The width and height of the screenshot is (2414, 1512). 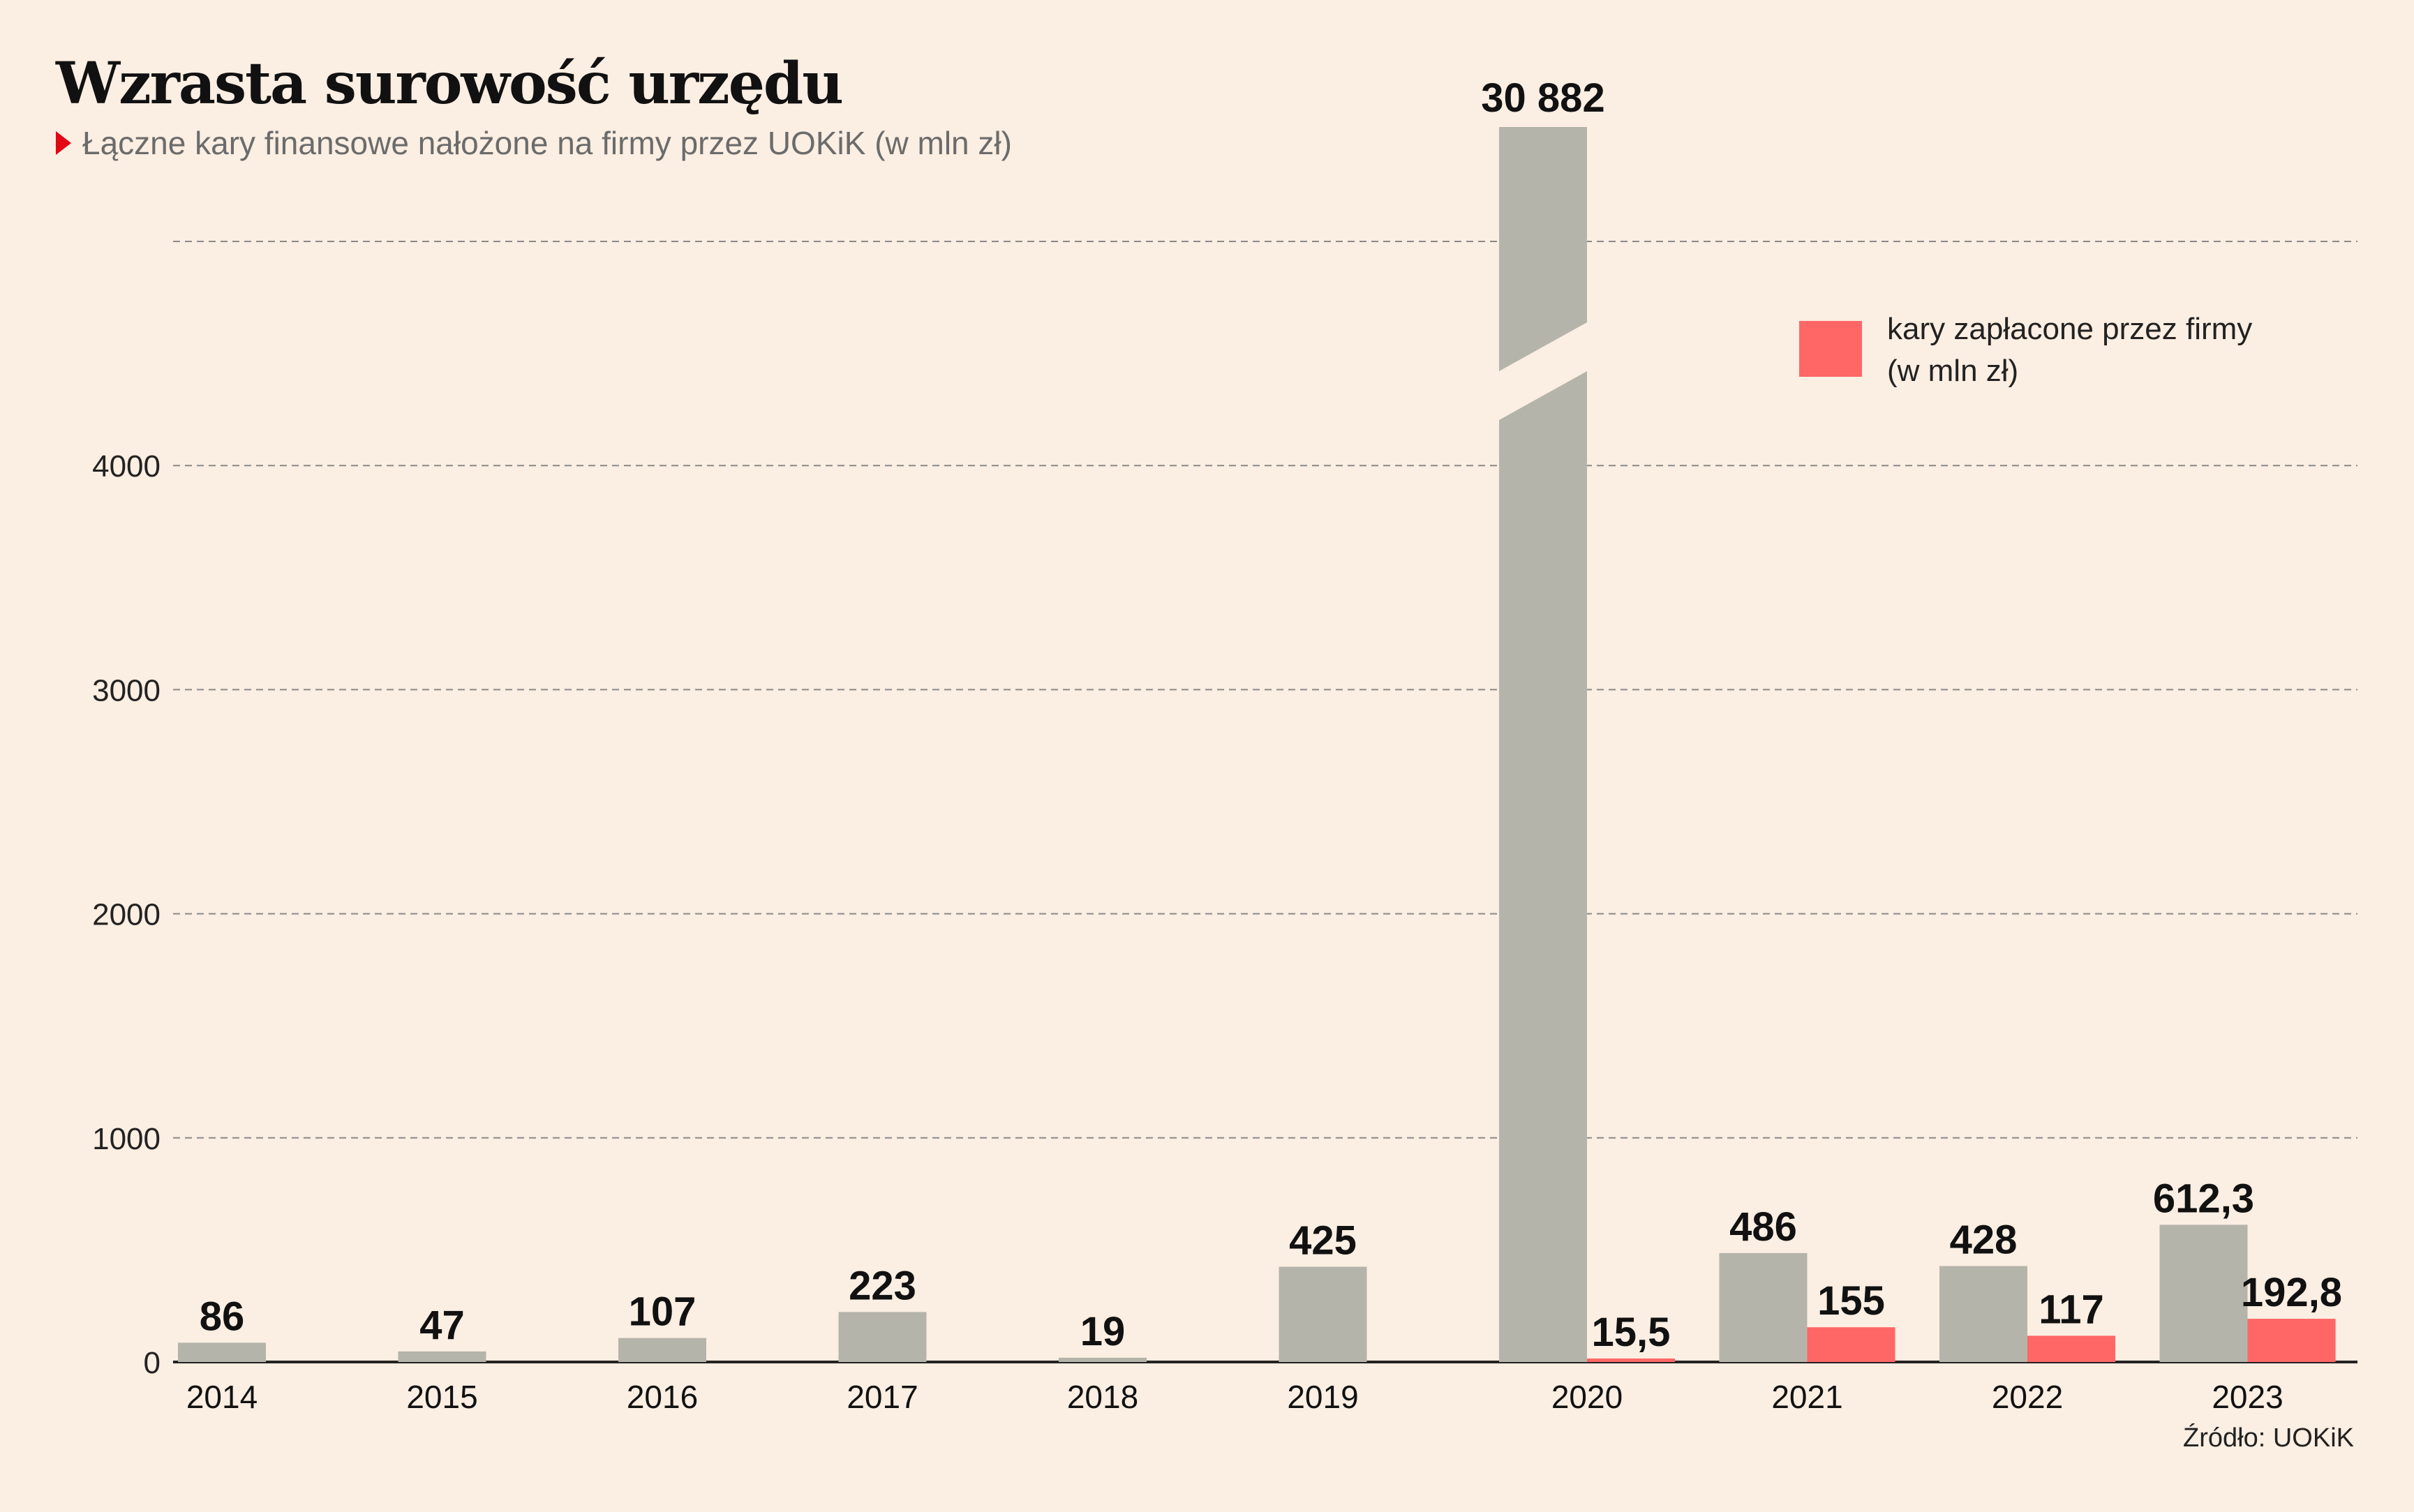 What do you see at coordinates (663, 1312) in the screenshot?
I see `data-label-imposed: 107` at bounding box center [663, 1312].